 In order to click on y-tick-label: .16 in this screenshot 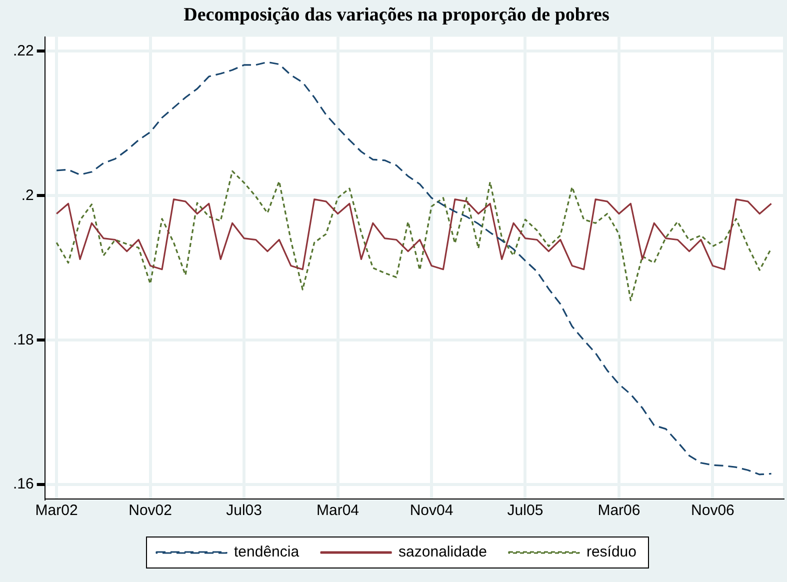, I will do `click(23, 484)`.